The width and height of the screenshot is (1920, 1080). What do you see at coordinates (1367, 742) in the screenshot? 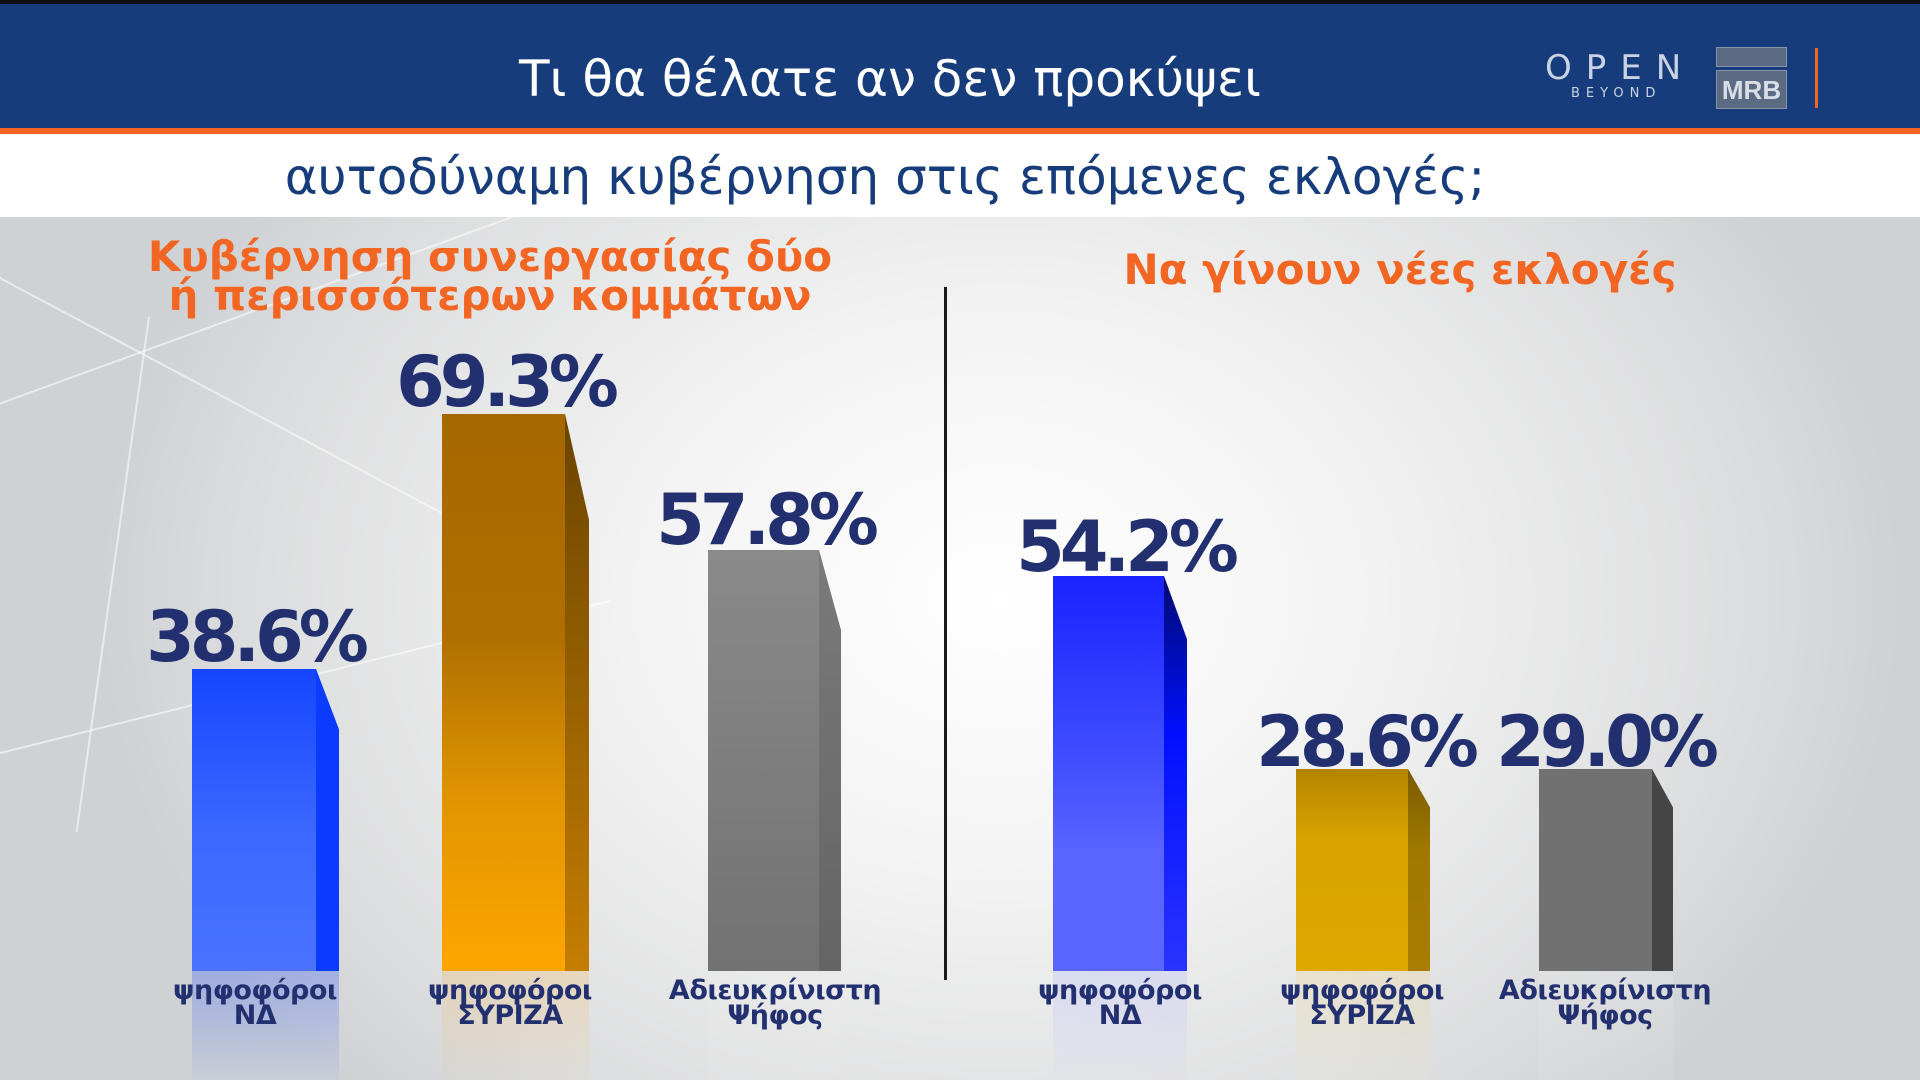
I see `bar-value-label: 28.6%` at bounding box center [1367, 742].